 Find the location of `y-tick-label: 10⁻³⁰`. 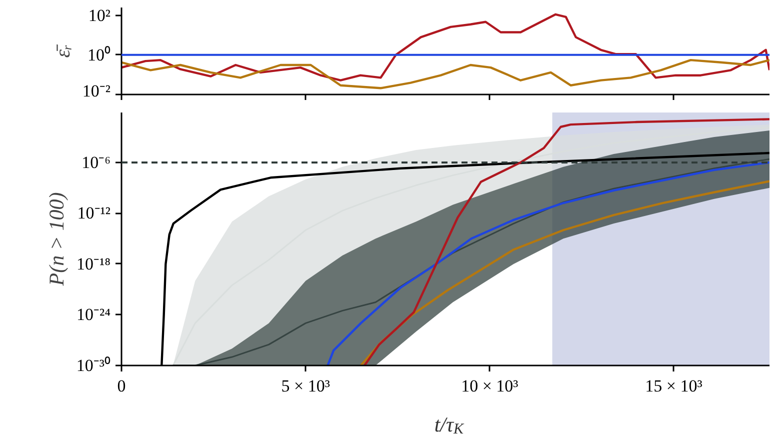

y-tick-label: 10⁻³⁰ is located at coordinates (93, 365).